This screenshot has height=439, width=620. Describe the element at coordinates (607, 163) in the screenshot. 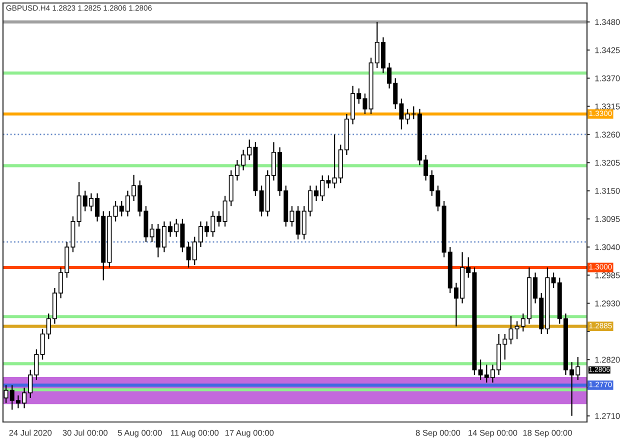

I see `y-tick-label: 1.3205` at that location.